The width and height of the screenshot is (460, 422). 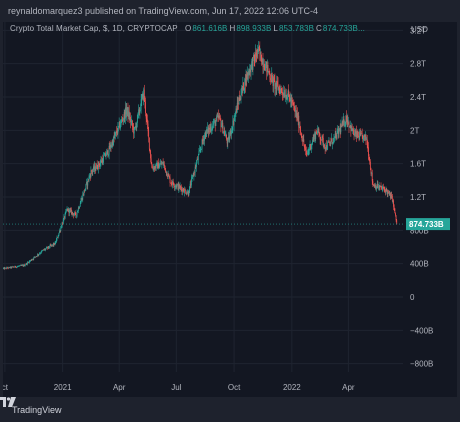 I want to click on y-tick-label: 2T, so click(x=414, y=130).